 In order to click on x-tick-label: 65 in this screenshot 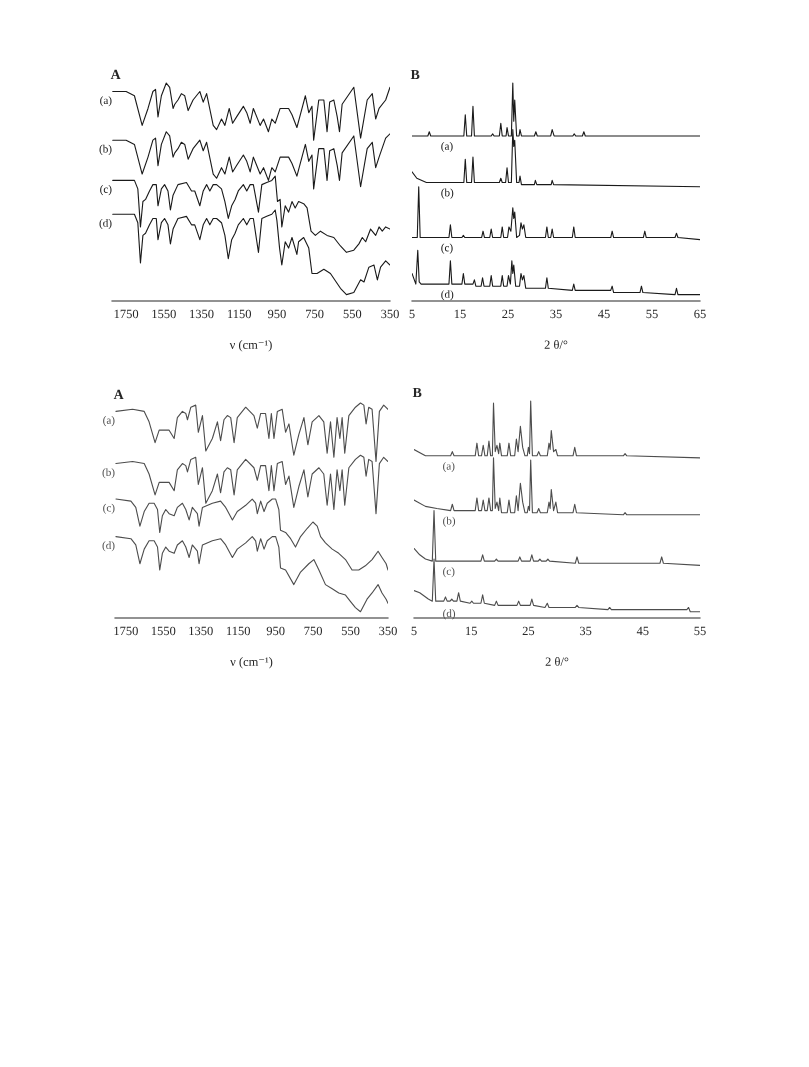, I will do `click(700, 314)`.